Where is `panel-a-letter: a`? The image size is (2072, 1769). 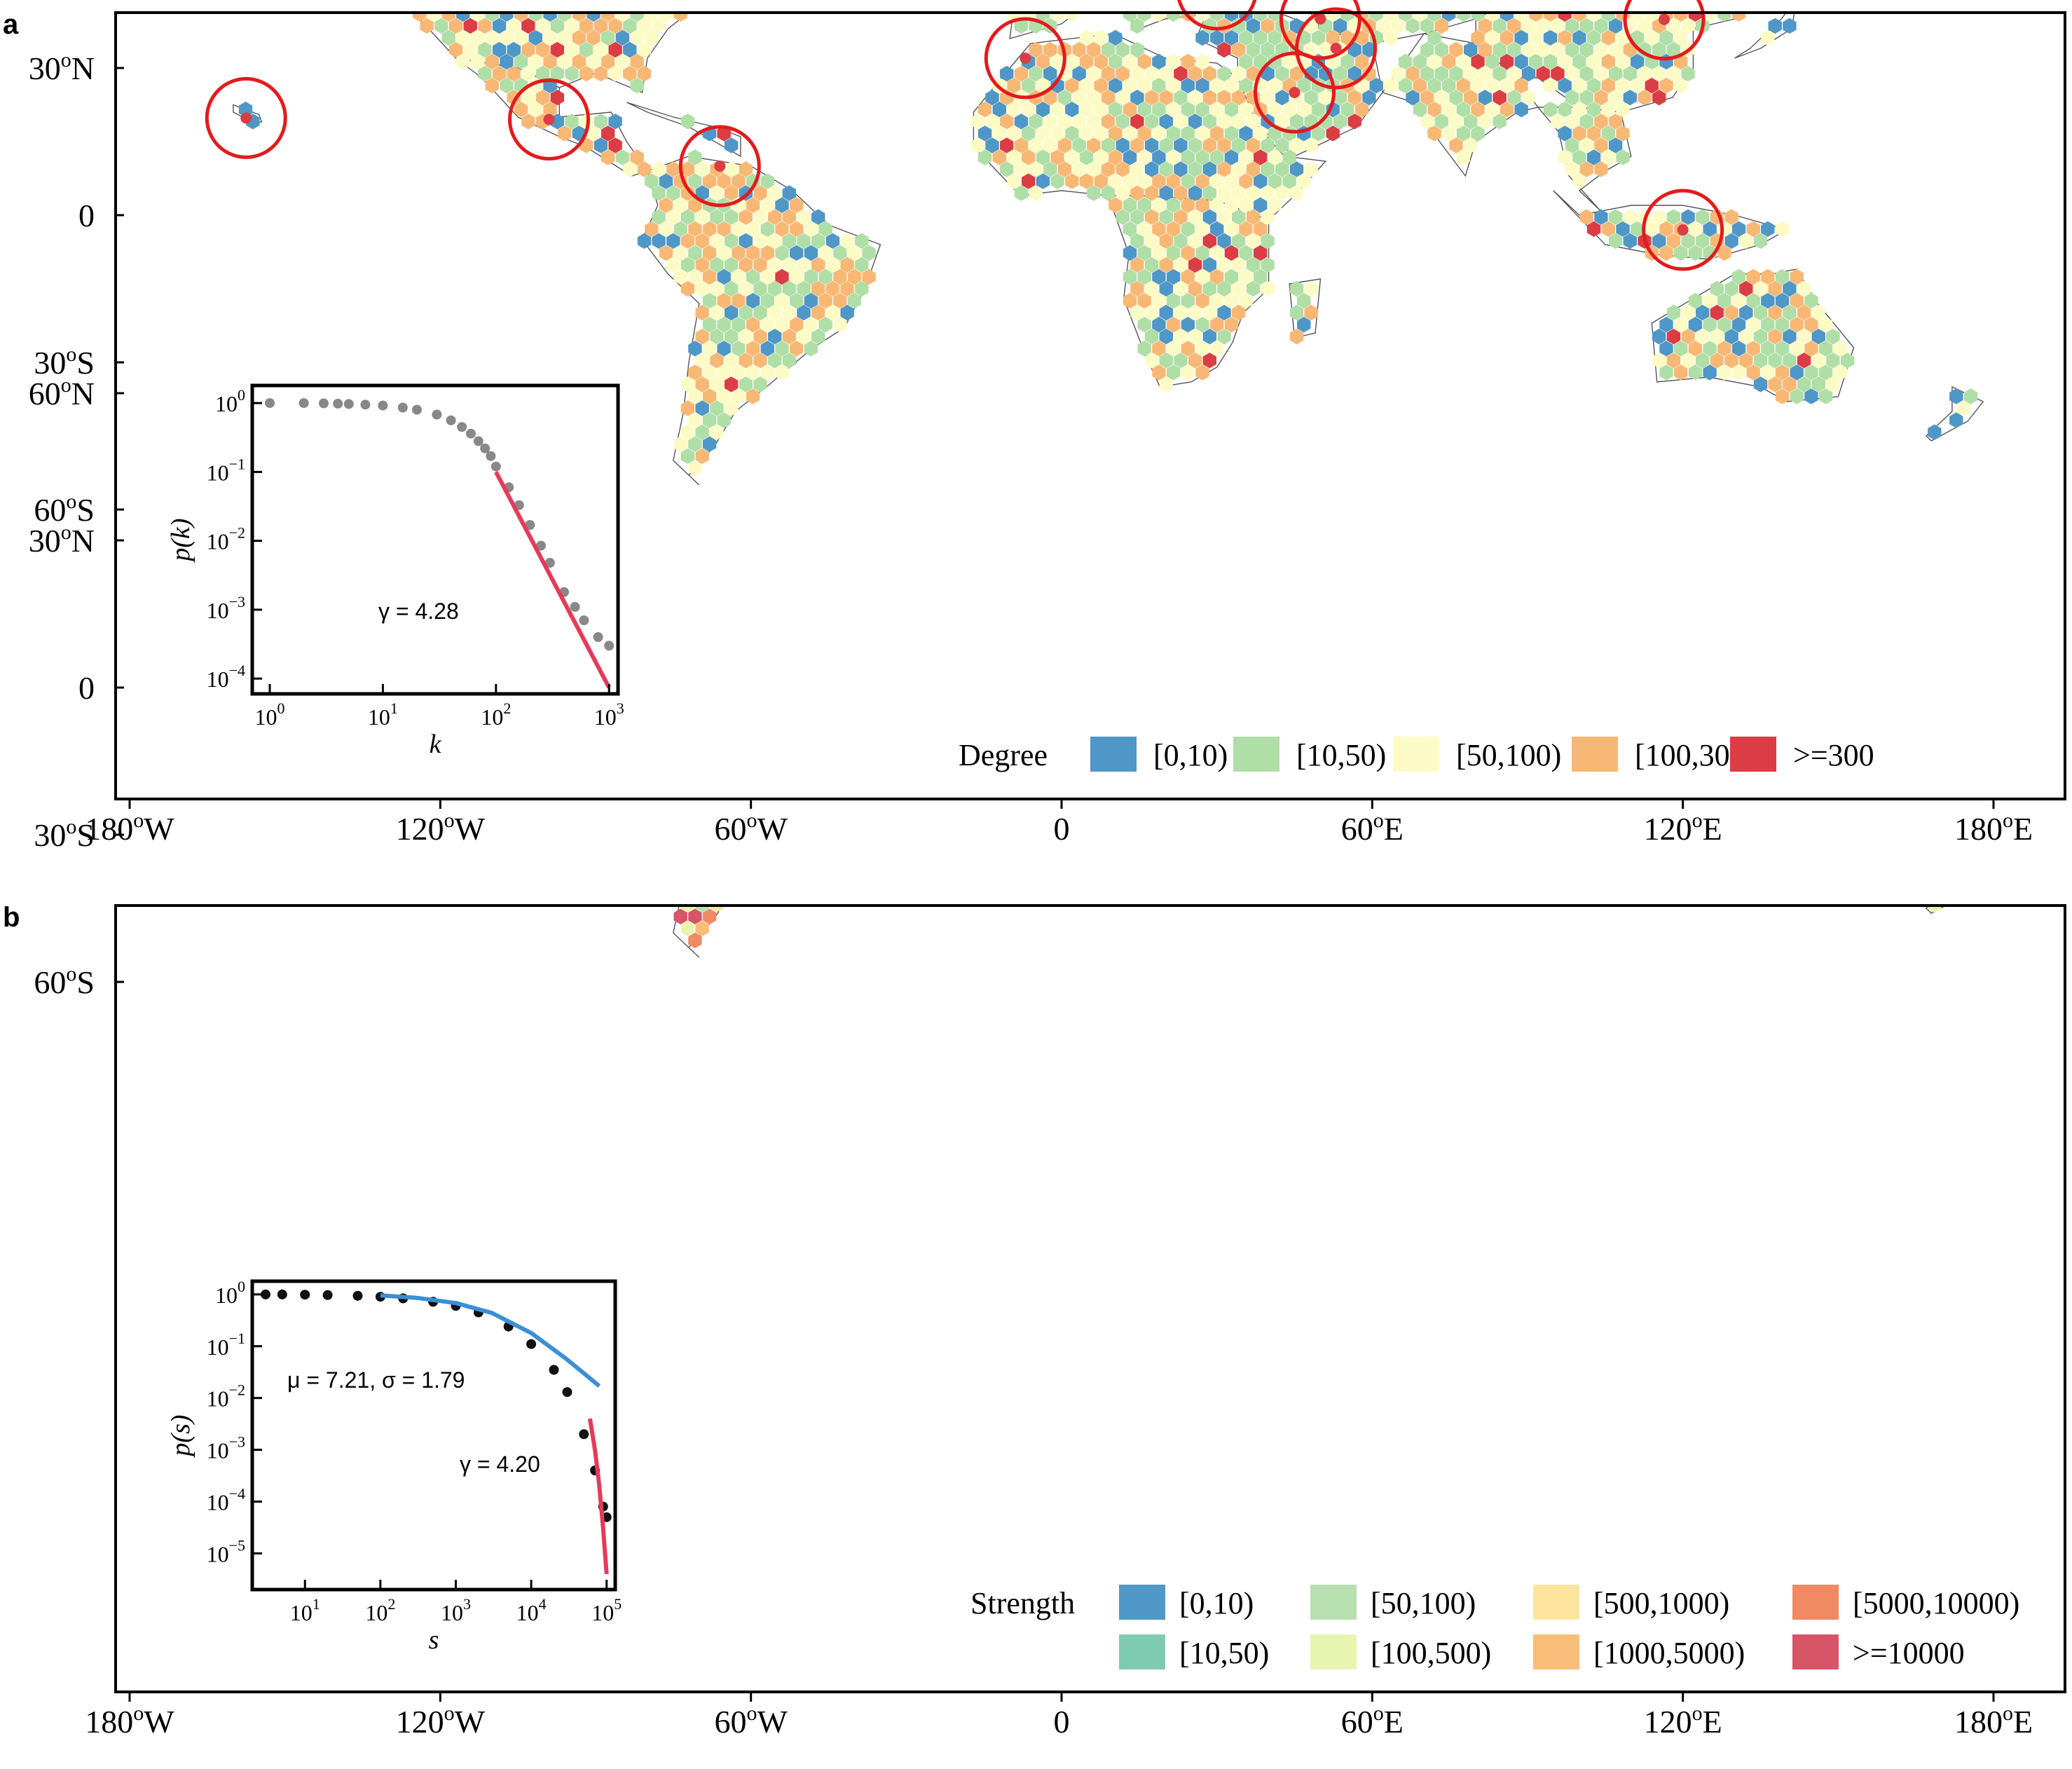 panel-a-letter: a is located at coordinates (11, 24).